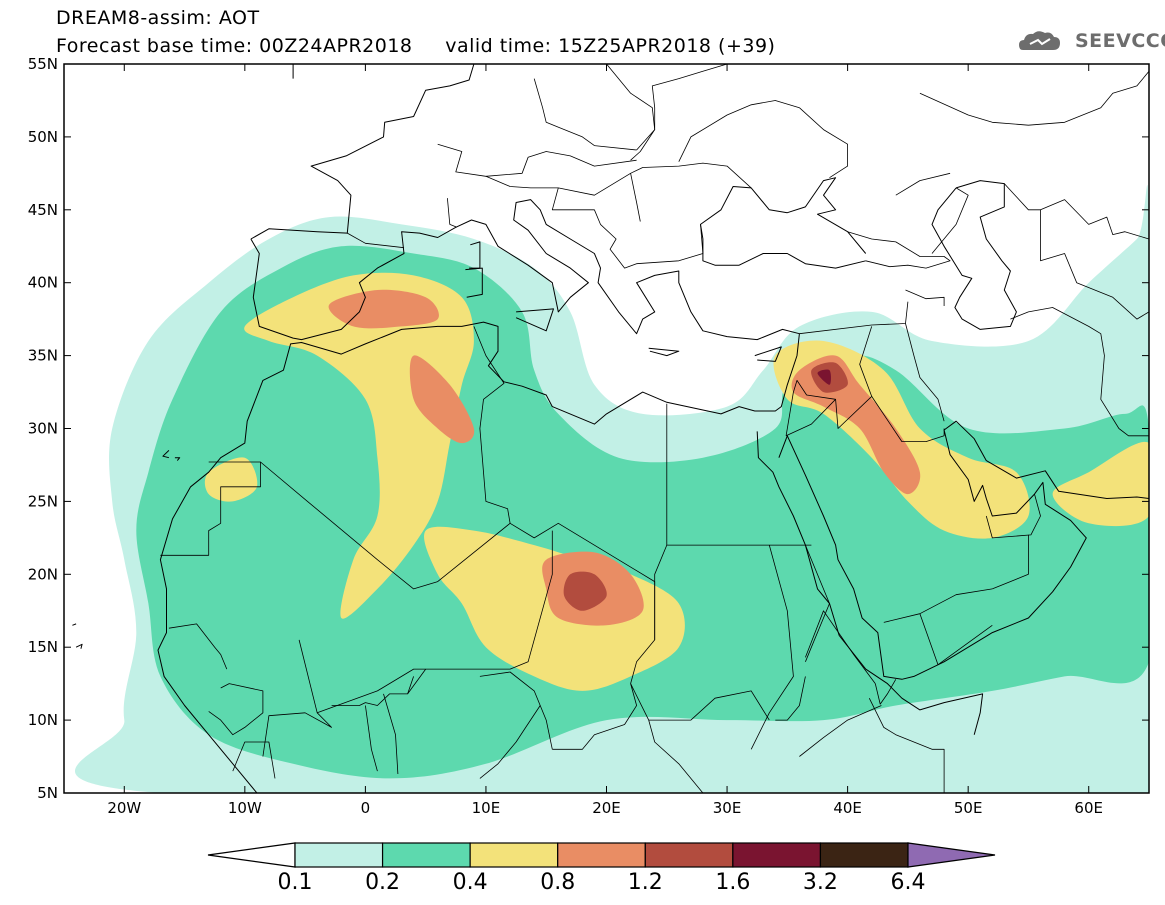 Image resolution: width=1165 pixels, height=905 pixels. What do you see at coordinates (43, 574) in the screenshot?
I see `lat-tick-label-7: 20N` at bounding box center [43, 574].